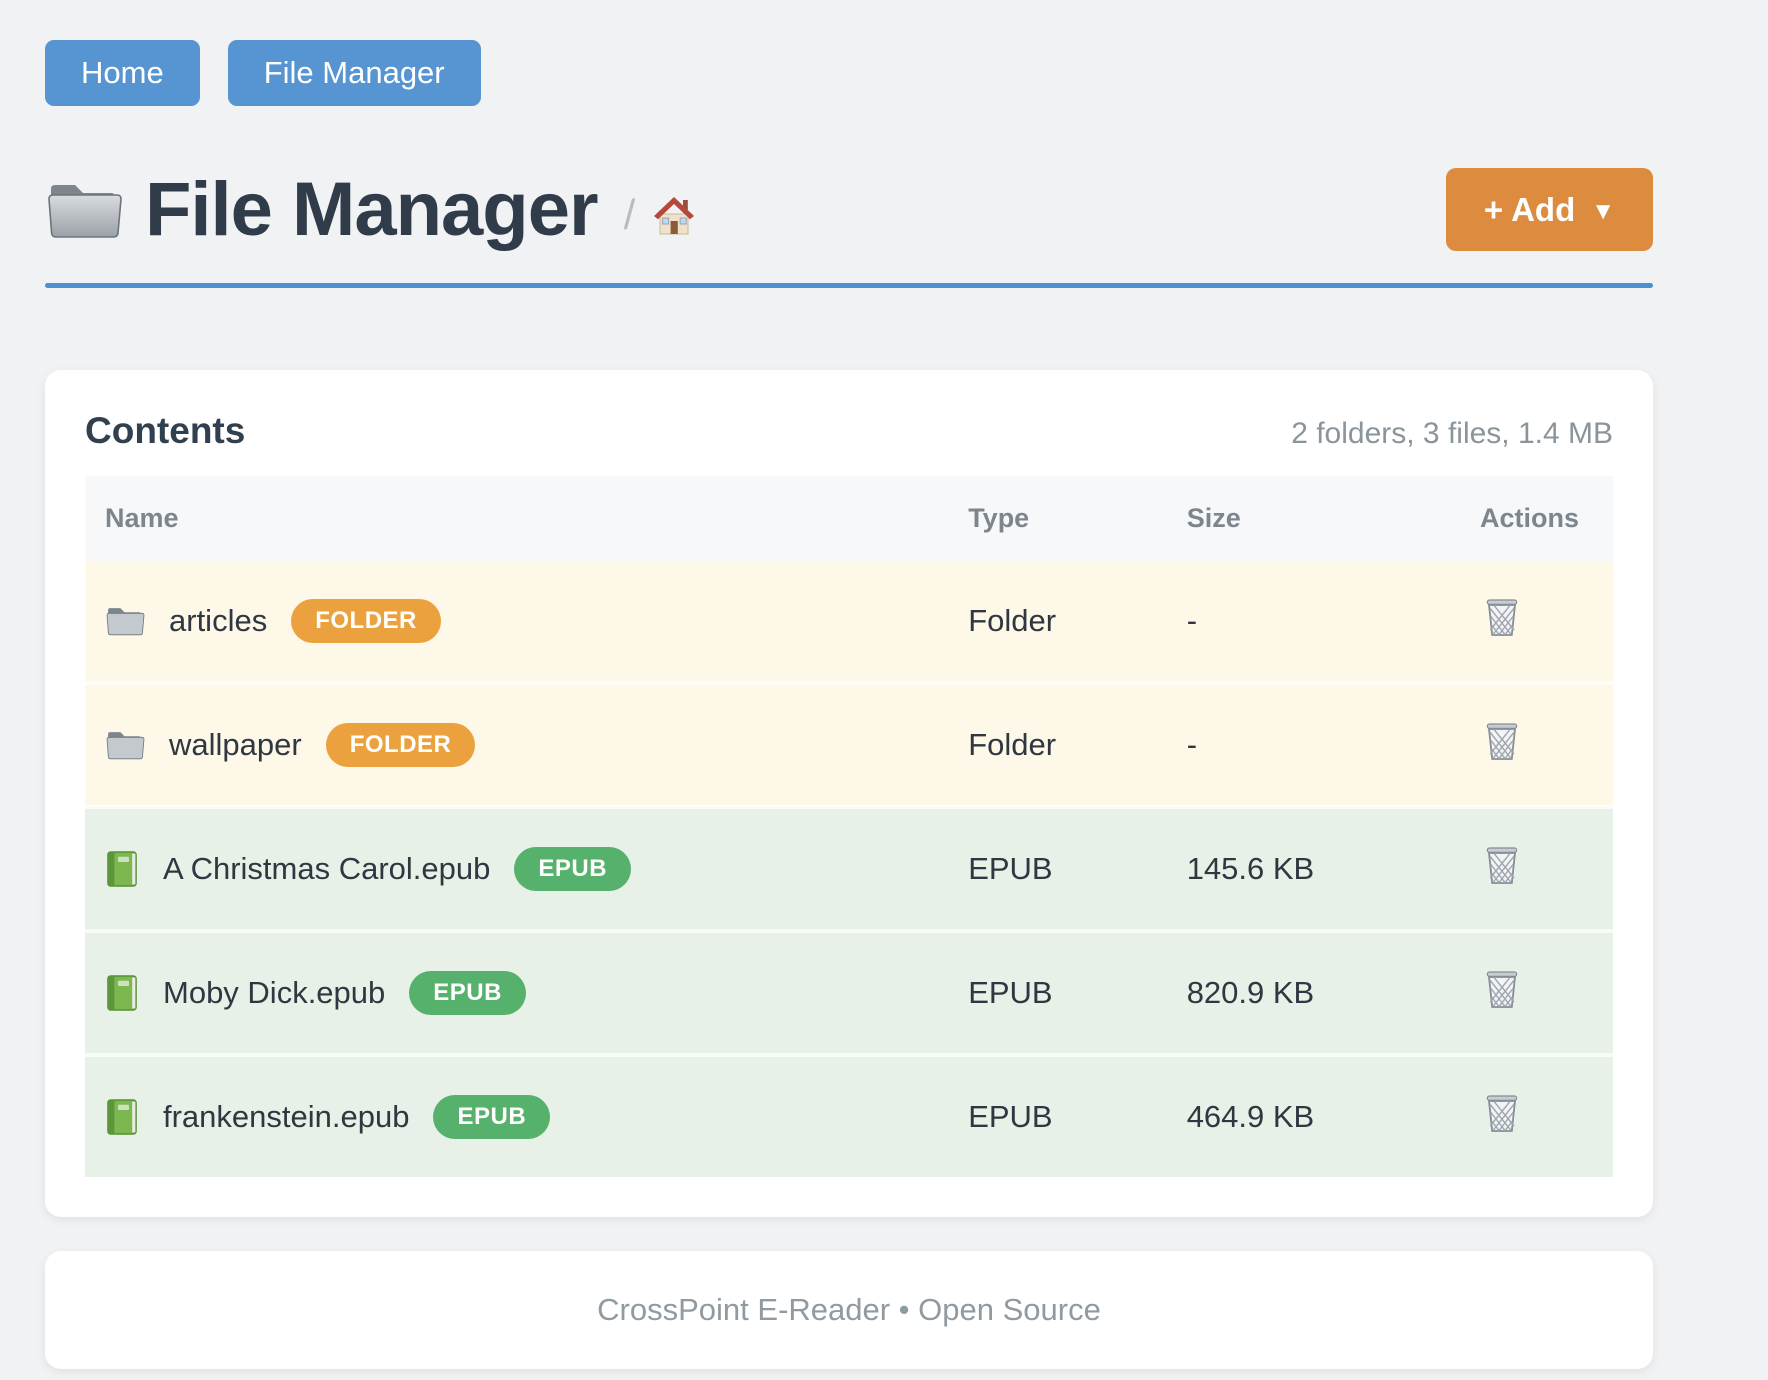  I want to click on add-button: + Add ▼, so click(1549, 209).